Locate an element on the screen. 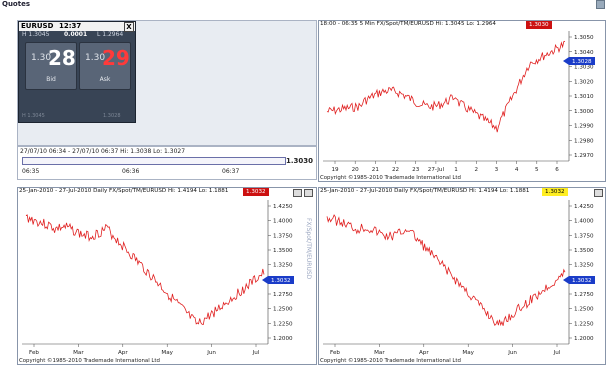 The height and width of the screenshot is (365, 608). ask-label: Ask is located at coordinates (105, 79).